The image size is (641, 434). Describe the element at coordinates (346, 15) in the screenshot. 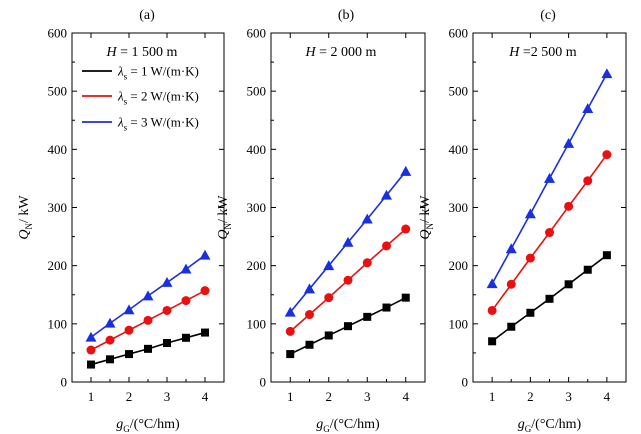

I see `panel-title: (b)` at that location.